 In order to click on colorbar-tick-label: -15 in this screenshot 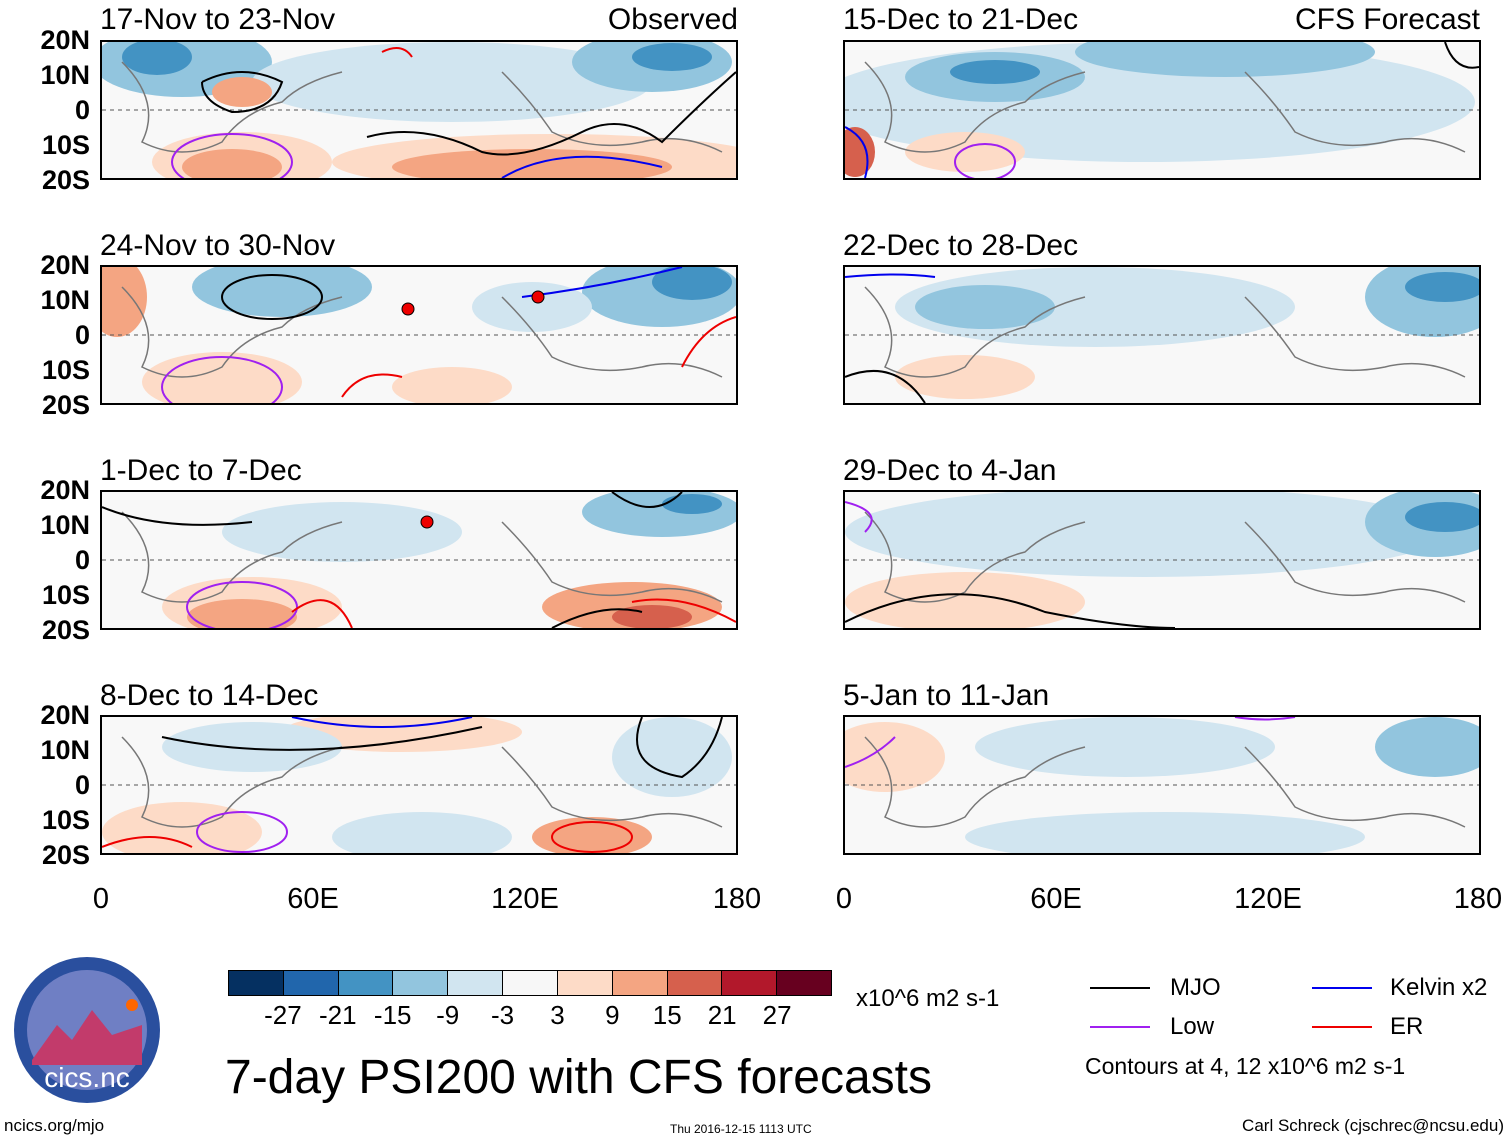, I will do `click(392, 1015)`.